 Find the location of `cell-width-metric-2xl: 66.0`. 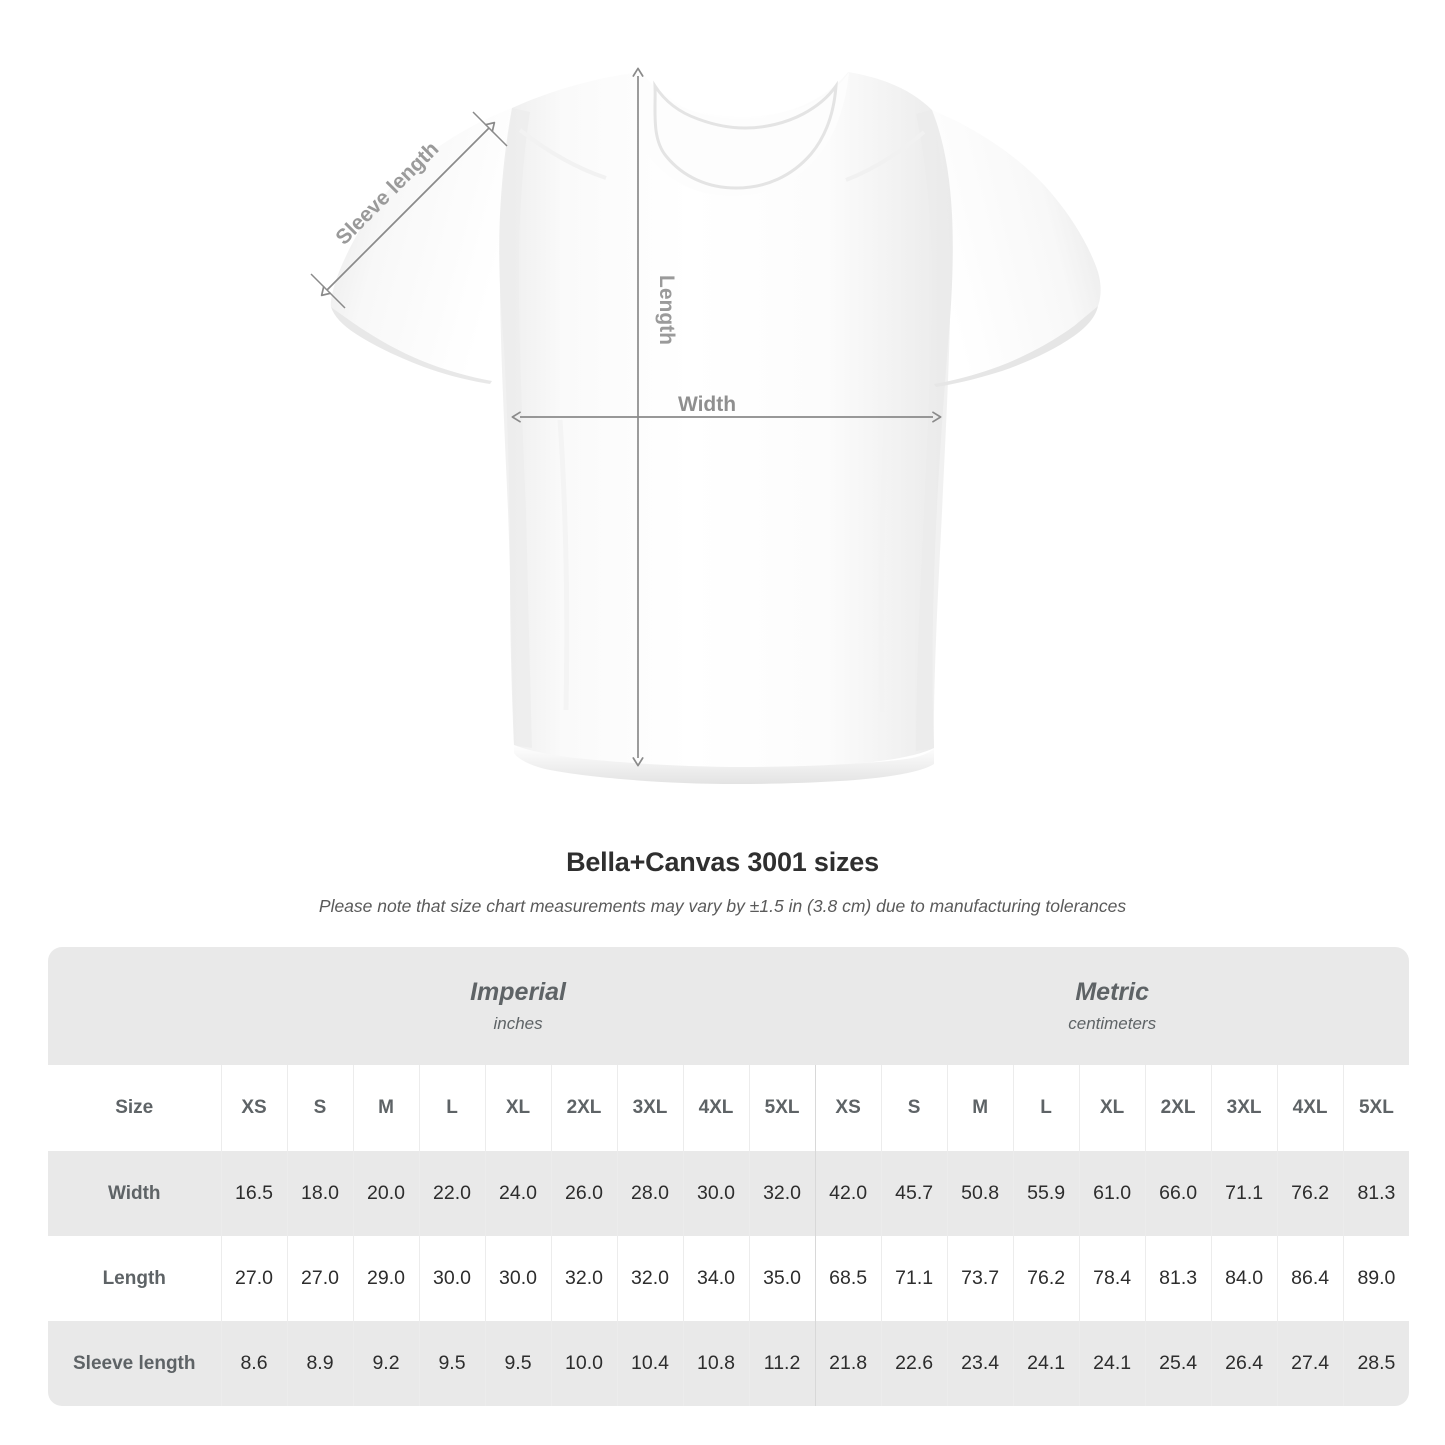

cell-width-metric-2xl: 66.0 is located at coordinates (1178, 1193).